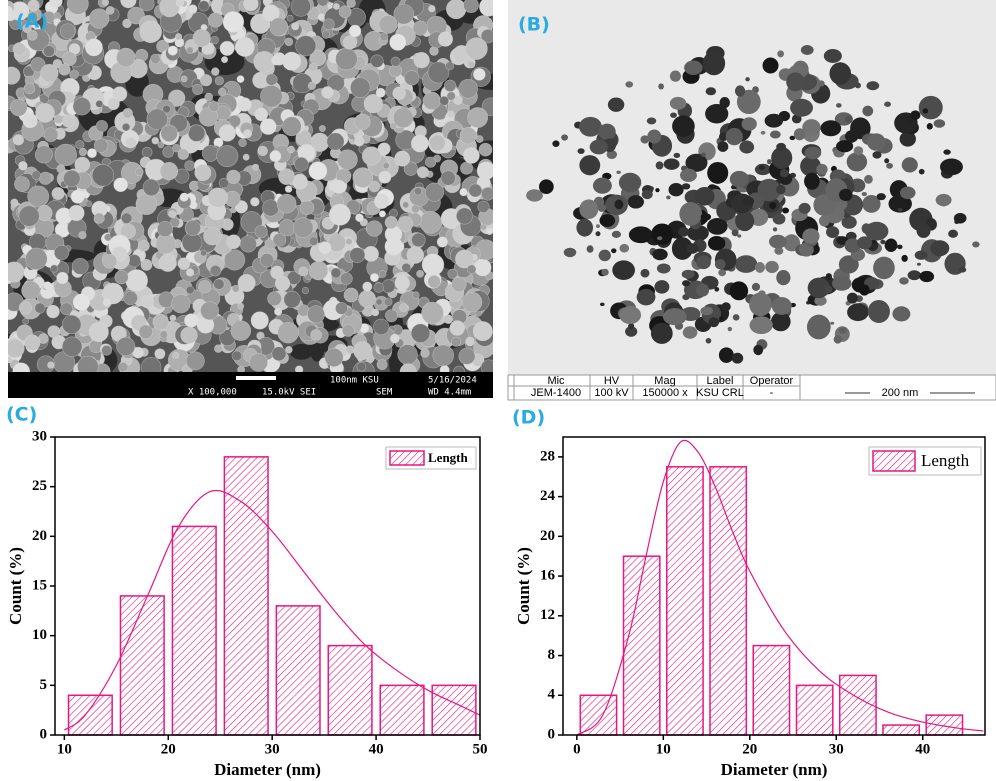 This screenshot has height=781, width=996. I want to click on y-axis-label: Count (%), so click(15, 586).